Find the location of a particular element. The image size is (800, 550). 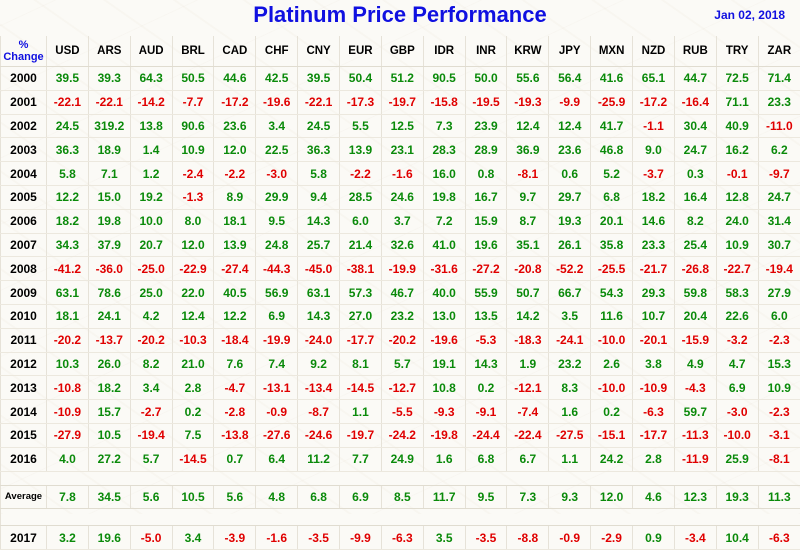

row-label: Average is located at coordinates (24, 497).